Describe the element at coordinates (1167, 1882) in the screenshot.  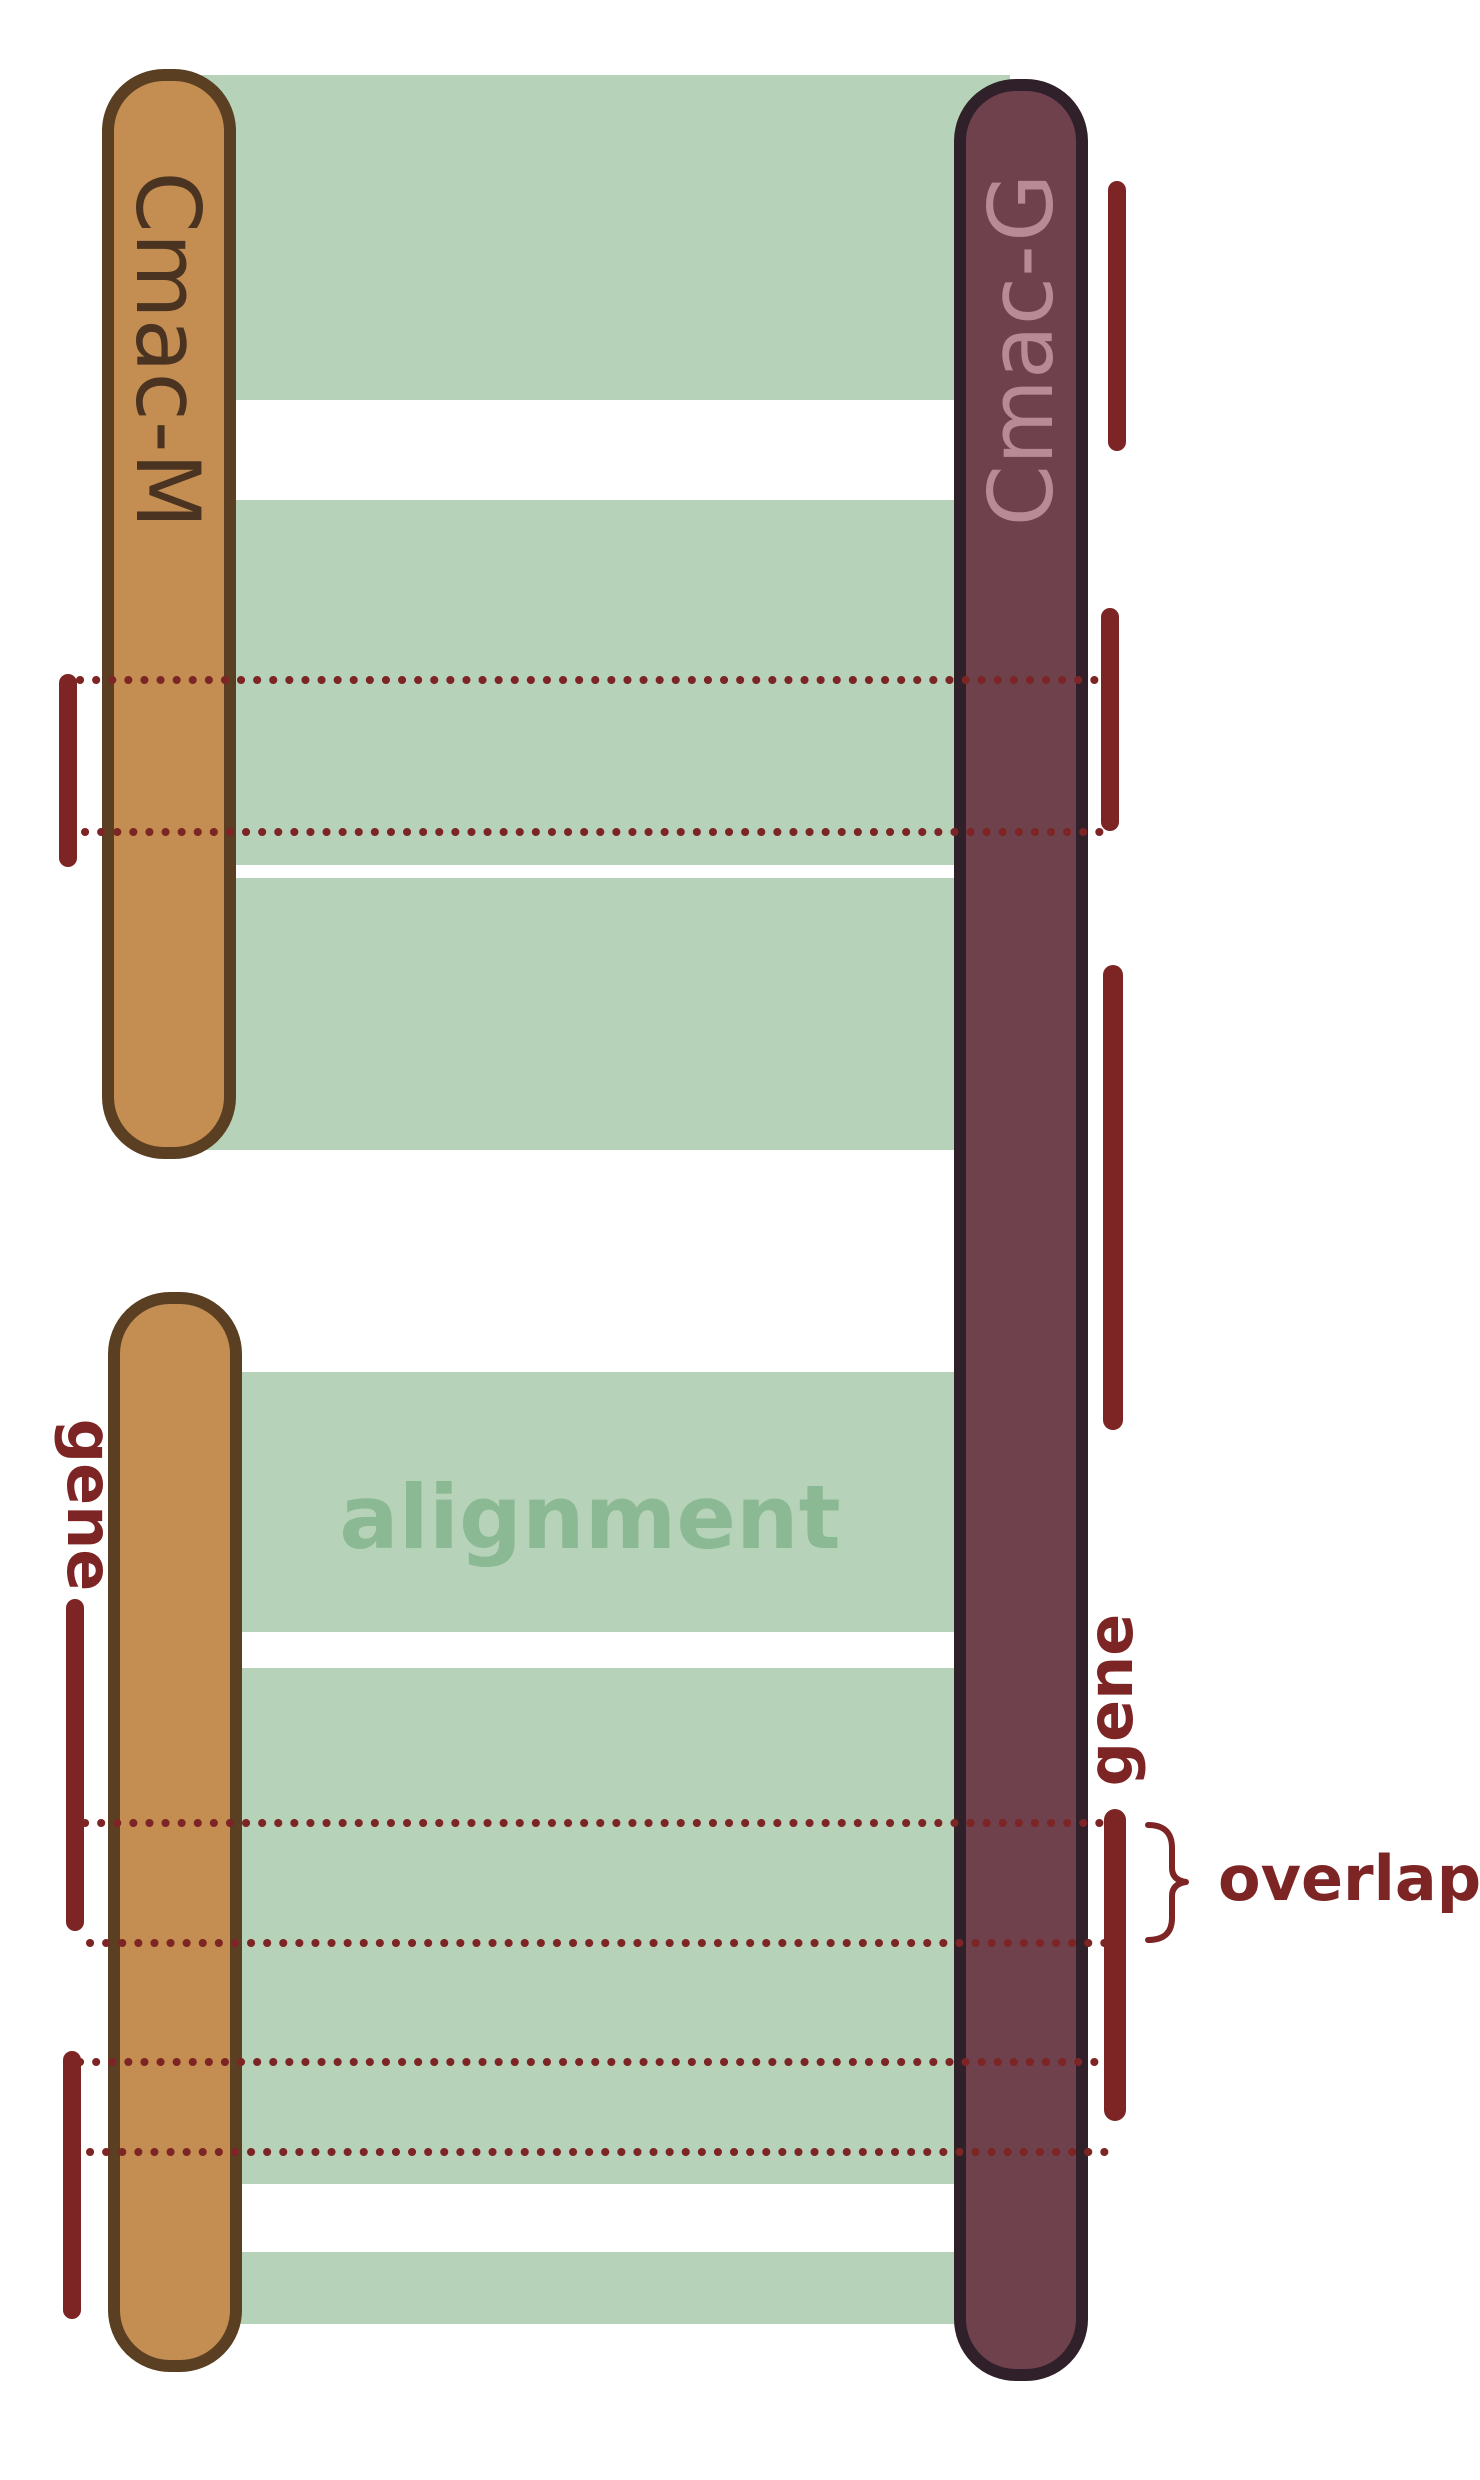
I see `overlap-brace` at that location.